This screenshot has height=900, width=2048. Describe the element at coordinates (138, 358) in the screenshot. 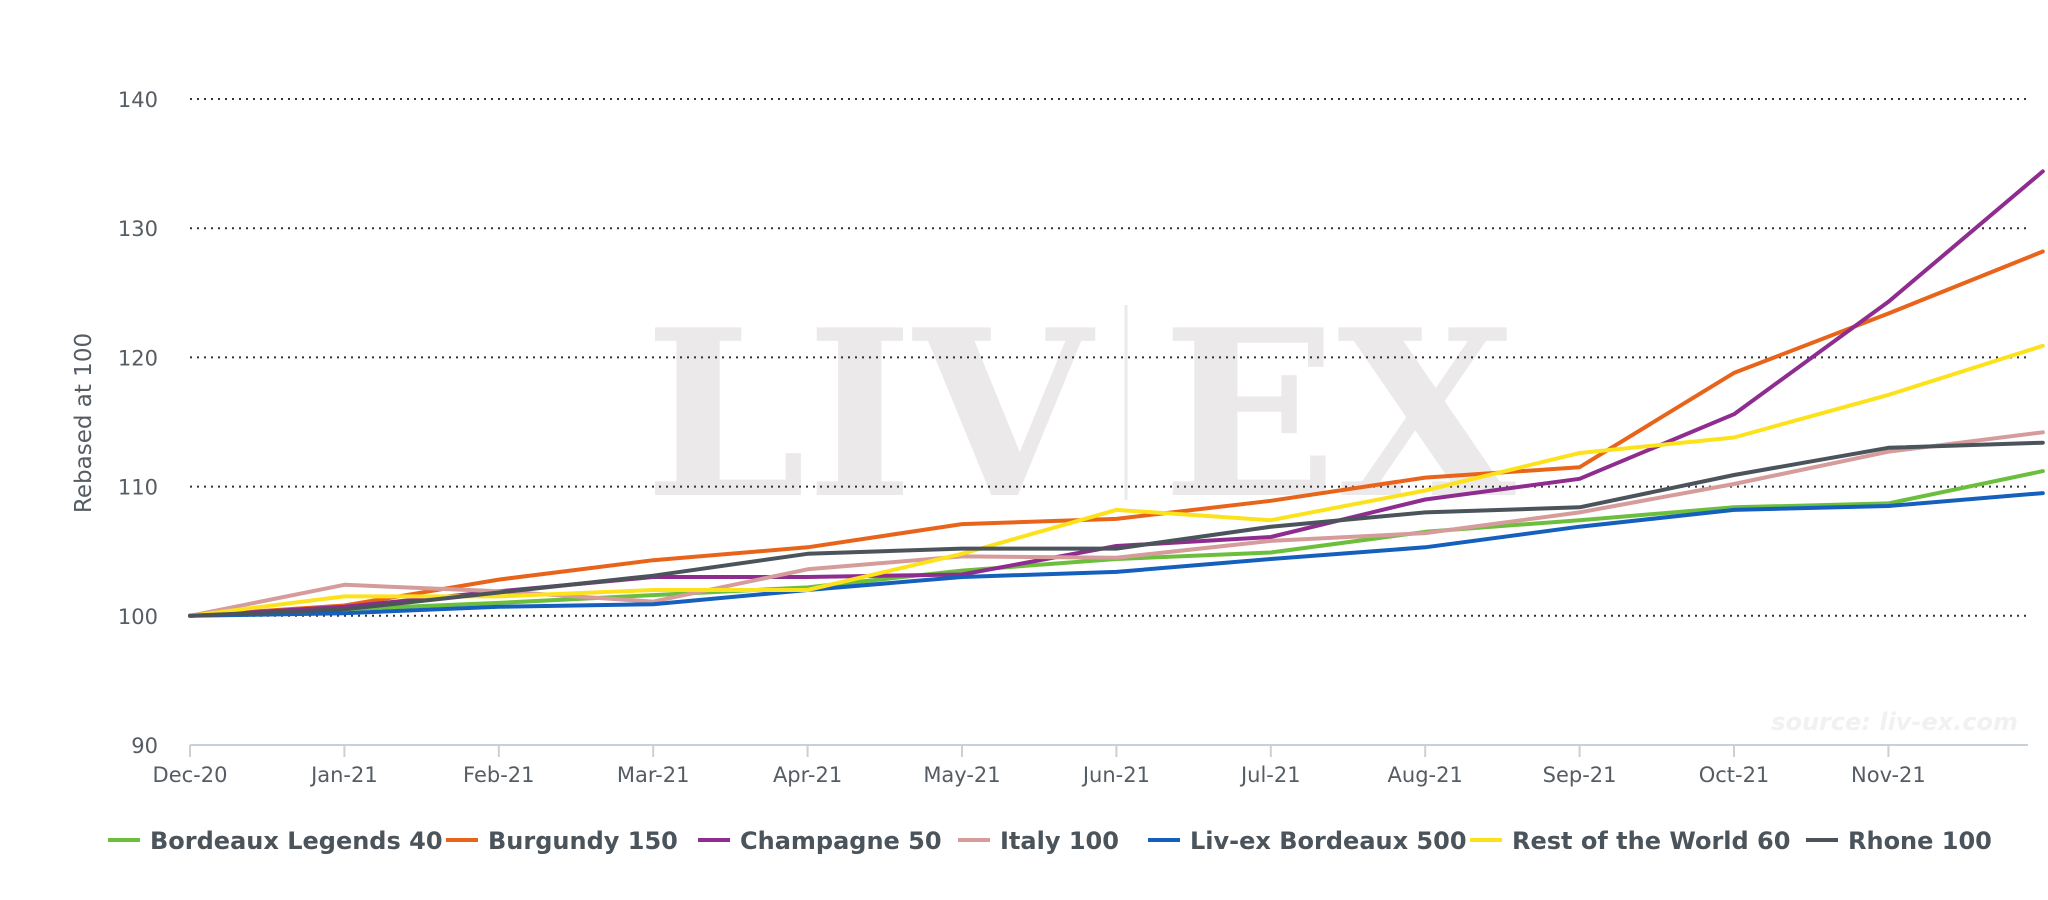

I see `y-tick-label: 120` at that location.